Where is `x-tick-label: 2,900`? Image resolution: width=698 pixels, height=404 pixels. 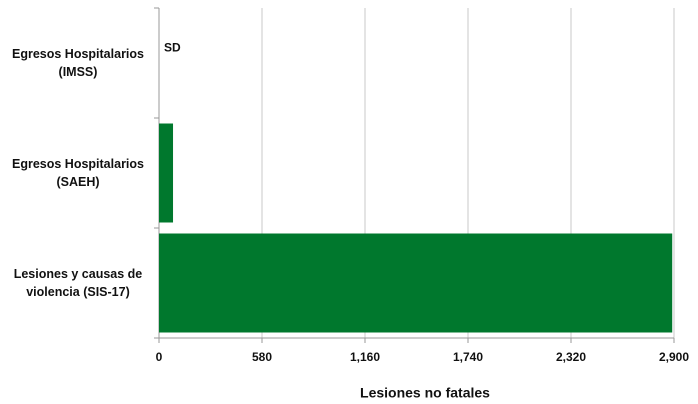 x-tick-label: 2,900 is located at coordinates (674, 357).